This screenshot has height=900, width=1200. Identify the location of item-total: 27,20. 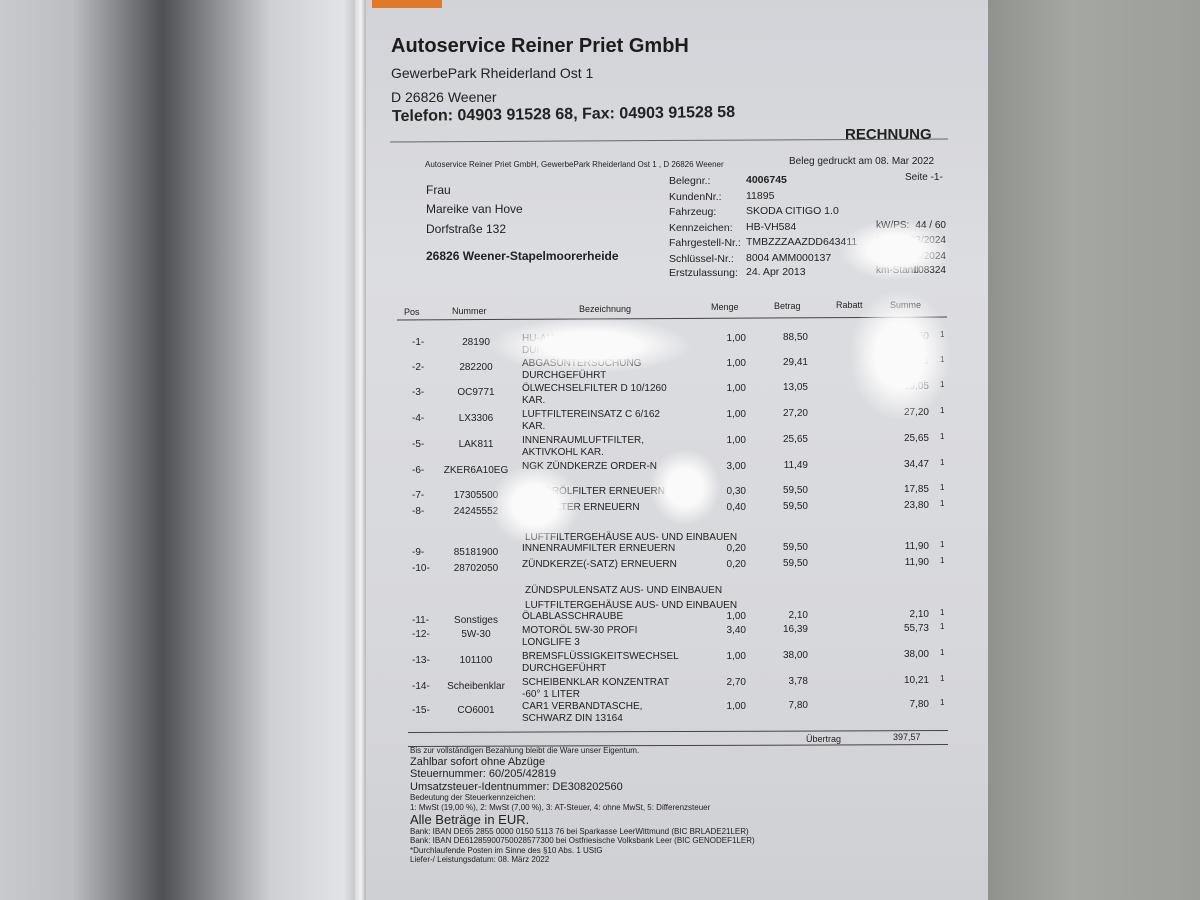
(916, 412).